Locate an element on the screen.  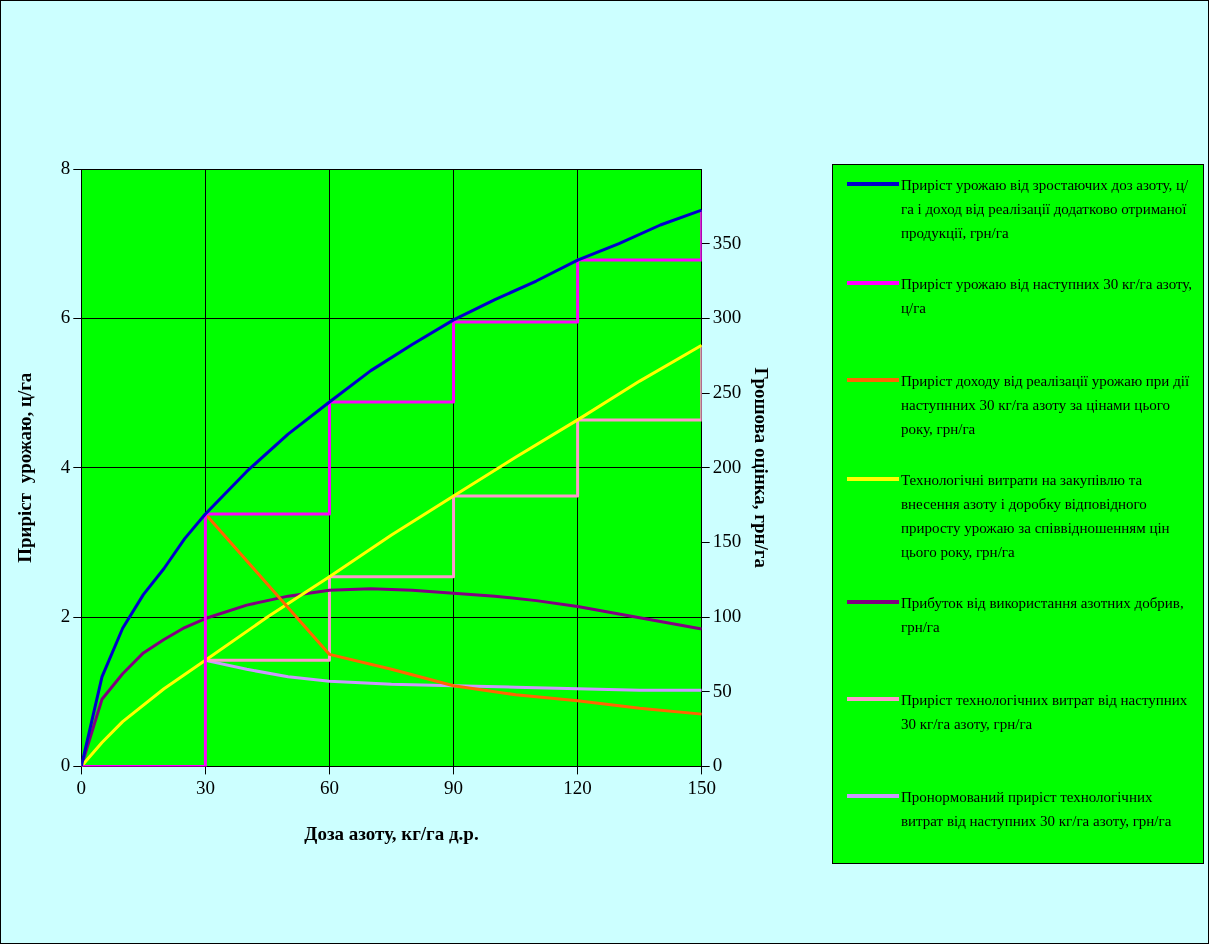
legend-label: Приріст доходу від реалізації урожаю при дії наступнних 30 кг/га азоту за цінами цього року, грн/га is located at coordinates (1046, 405).